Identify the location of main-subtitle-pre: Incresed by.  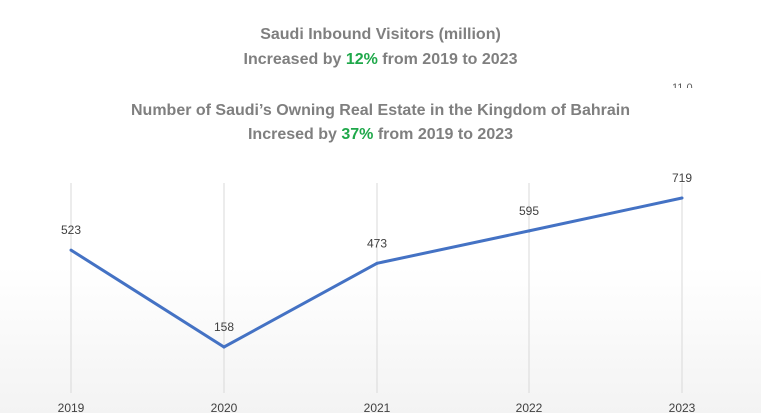
(294, 134).